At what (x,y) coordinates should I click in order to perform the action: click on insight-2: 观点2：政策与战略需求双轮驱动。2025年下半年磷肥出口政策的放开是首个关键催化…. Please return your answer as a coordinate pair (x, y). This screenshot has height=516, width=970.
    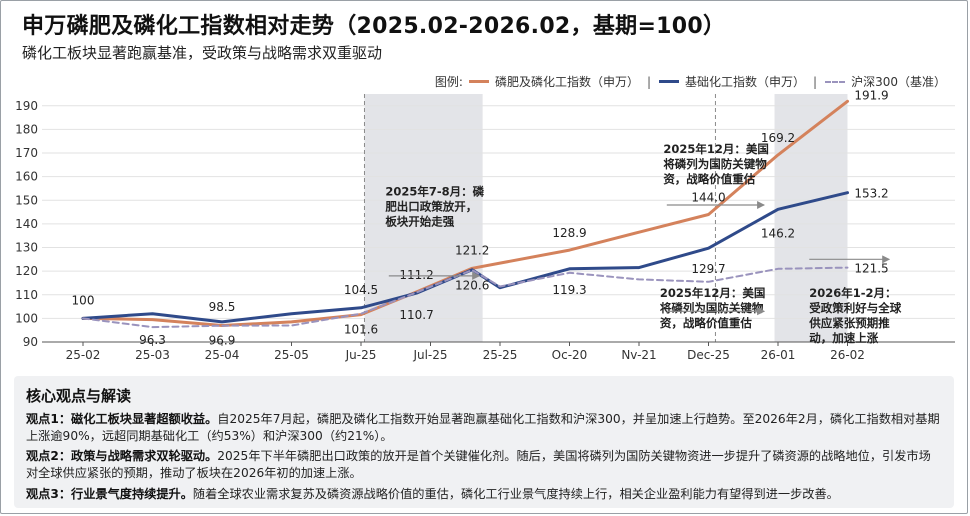
    Looking at the image, I should click on (484, 465).